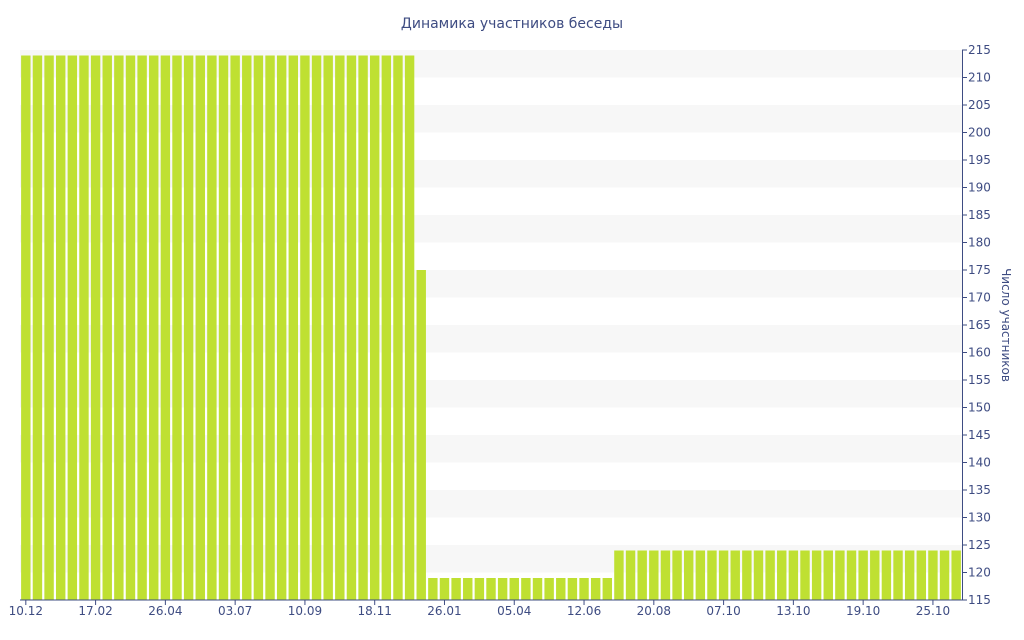 The height and width of the screenshot is (640, 1024). What do you see at coordinates (863, 611) in the screenshot?
I see `x-tick-label: 19.10` at bounding box center [863, 611].